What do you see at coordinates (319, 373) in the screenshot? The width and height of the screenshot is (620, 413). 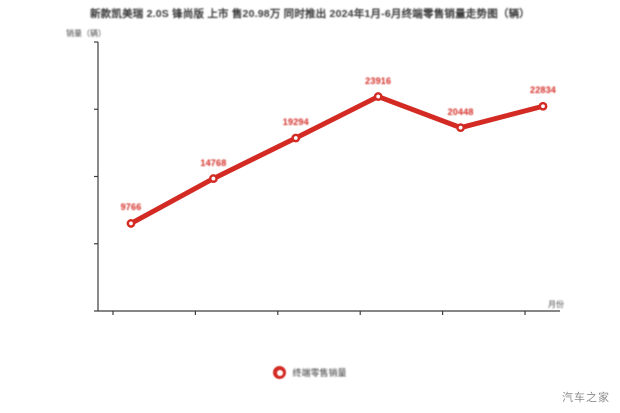 I see `legend-item-label: 终端零售销量` at bounding box center [319, 373].